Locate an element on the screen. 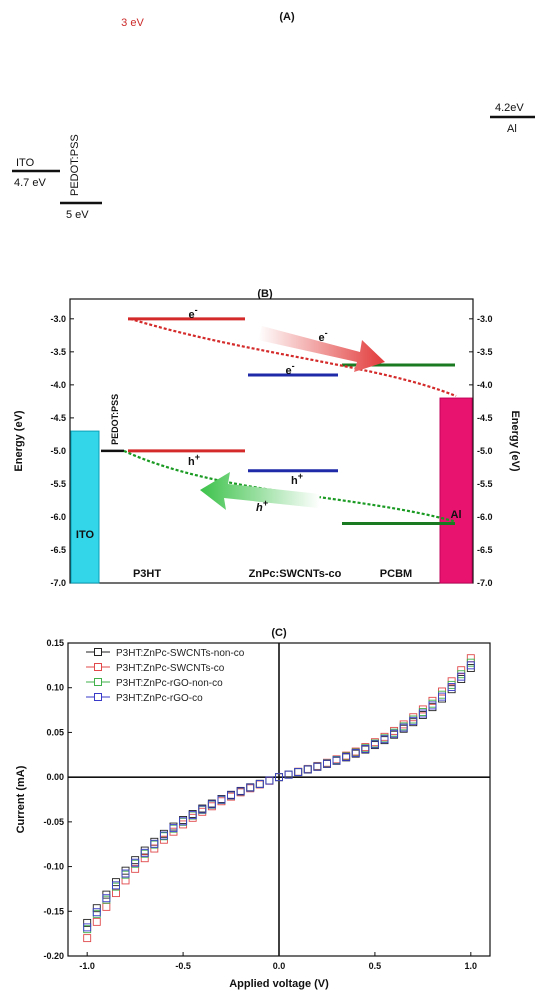 The width and height of the screenshot is (536, 993). pedot-energy-label: 5 eV is located at coordinates (77, 215).